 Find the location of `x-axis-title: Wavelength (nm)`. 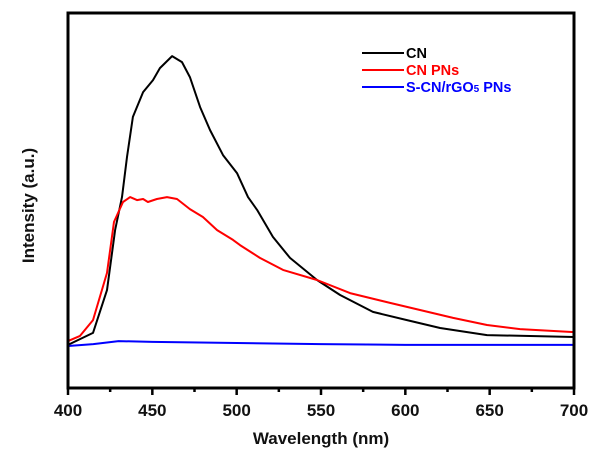

x-axis-title: Wavelength (nm) is located at coordinates (321, 438).